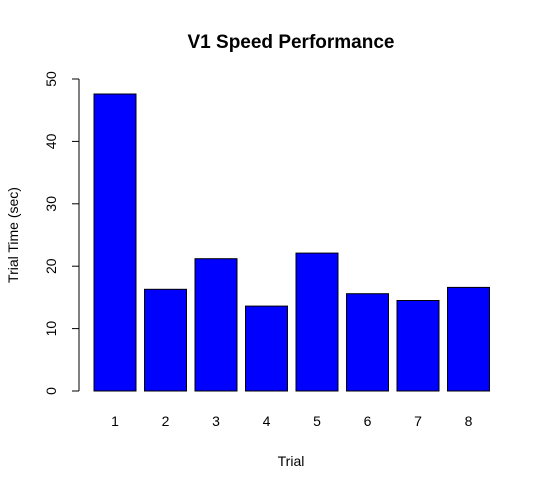  What do you see at coordinates (51, 391) in the screenshot?
I see `y-tick-label: 0` at bounding box center [51, 391].